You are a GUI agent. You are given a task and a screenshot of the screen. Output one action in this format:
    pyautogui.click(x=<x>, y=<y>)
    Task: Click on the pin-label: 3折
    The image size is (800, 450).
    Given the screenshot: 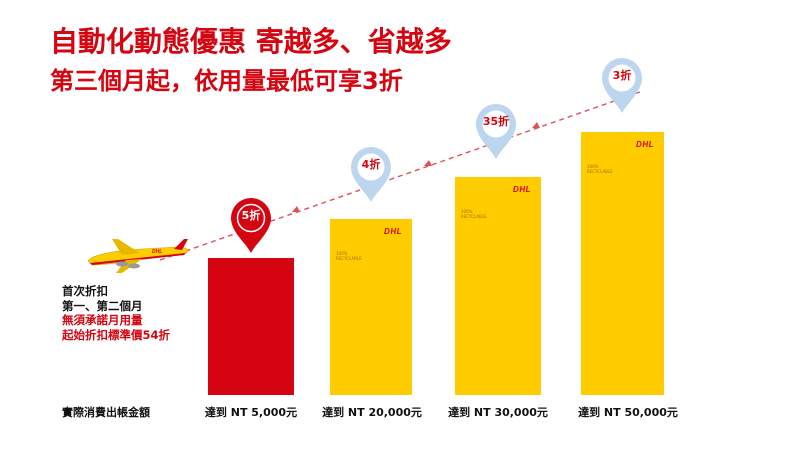 What is the action you would take?
    pyautogui.click(x=622, y=75)
    